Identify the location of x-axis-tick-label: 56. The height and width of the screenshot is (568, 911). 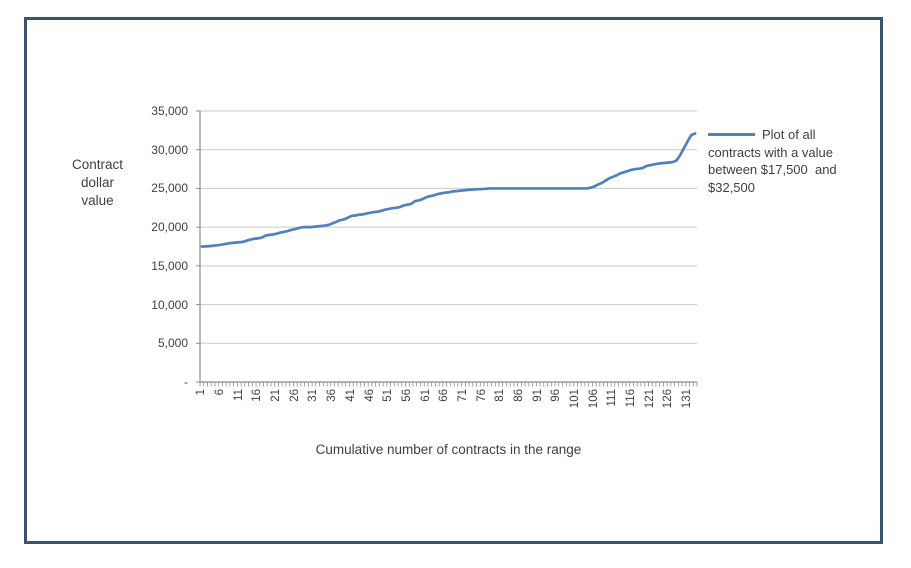
(406, 395).